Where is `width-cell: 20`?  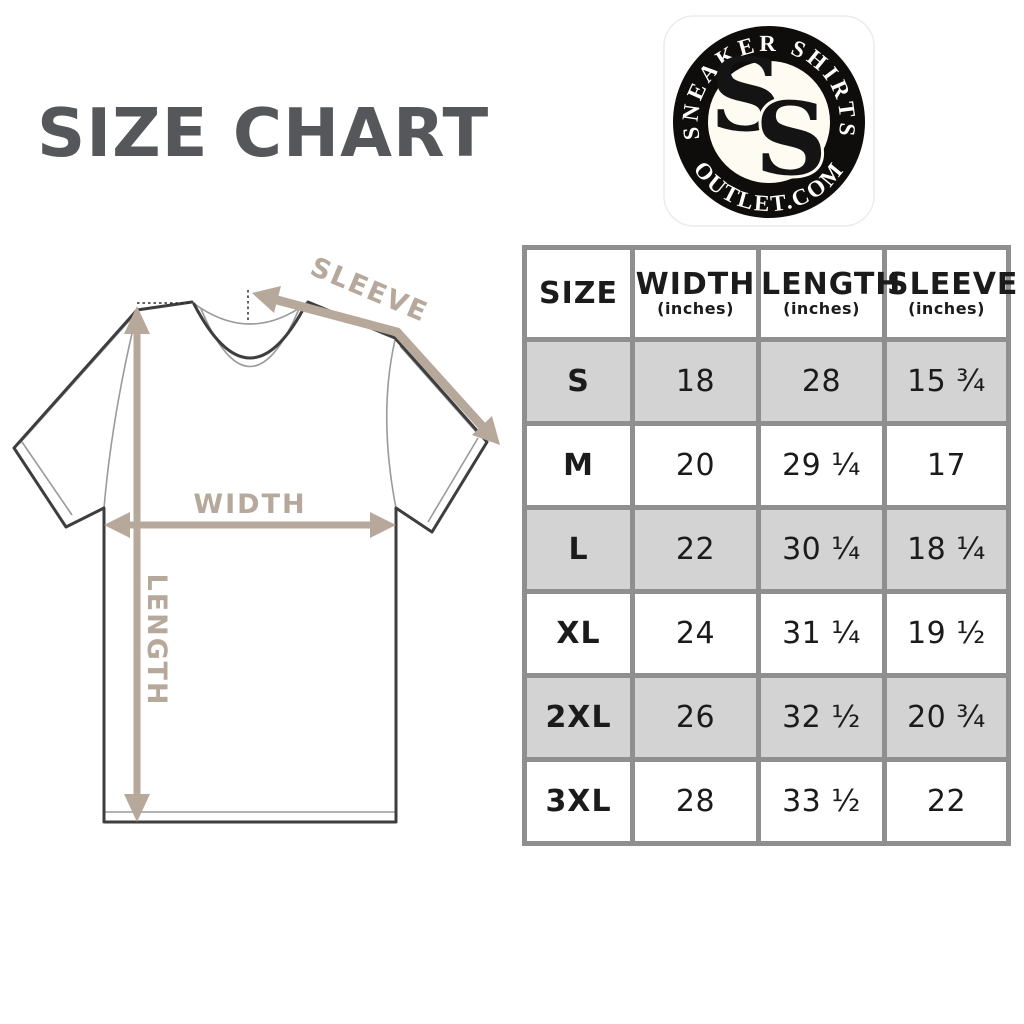 width-cell: 20 is located at coordinates (695, 465).